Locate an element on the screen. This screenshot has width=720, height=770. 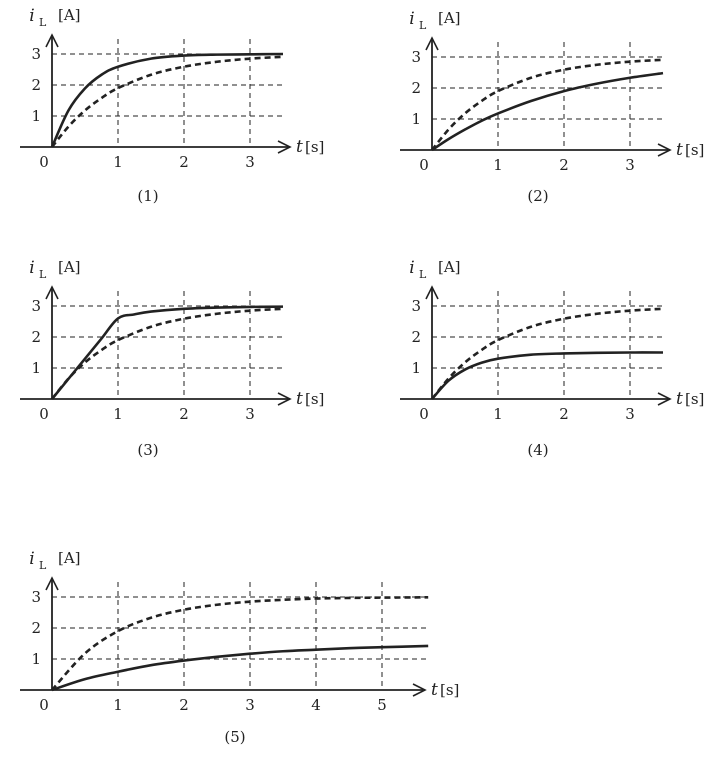
panel-label: (3) is located at coordinates (147, 450).